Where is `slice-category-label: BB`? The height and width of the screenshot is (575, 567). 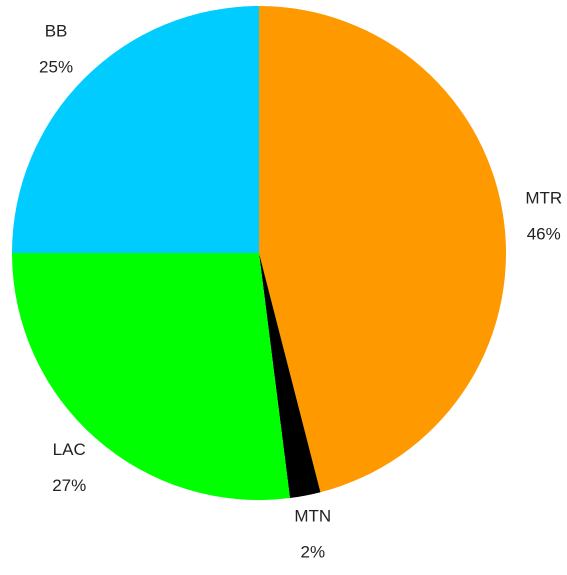
slice-category-label: BB is located at coordinates (56, 31).